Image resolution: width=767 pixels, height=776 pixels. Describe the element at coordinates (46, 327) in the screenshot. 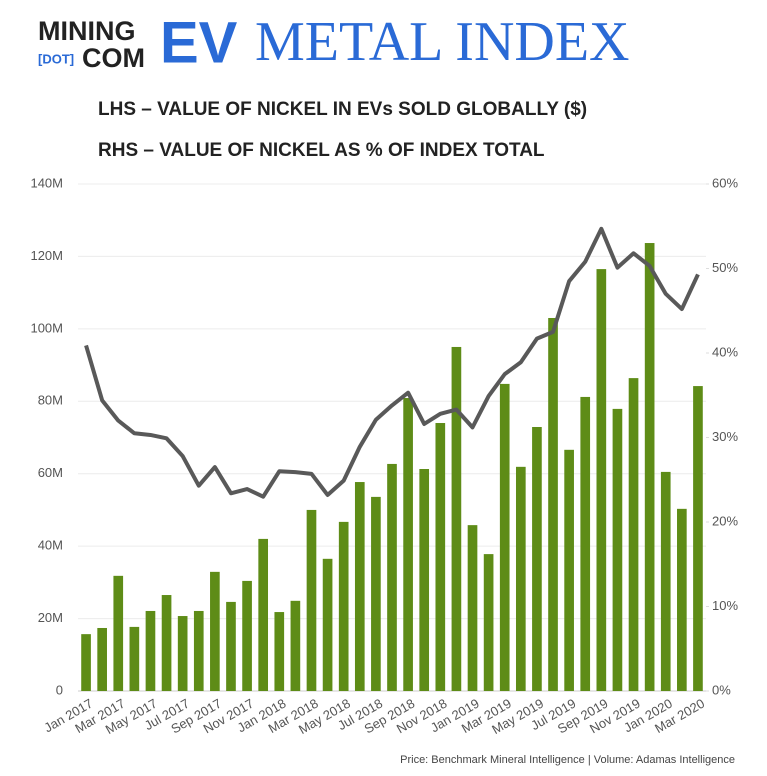

I see `y-tick-label: 100M` at that location.